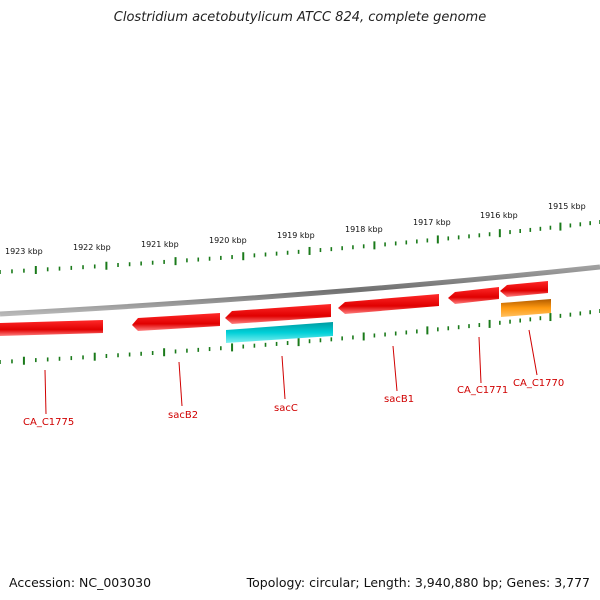  I want to click on feature-bar-sacc, so click(279, 332).